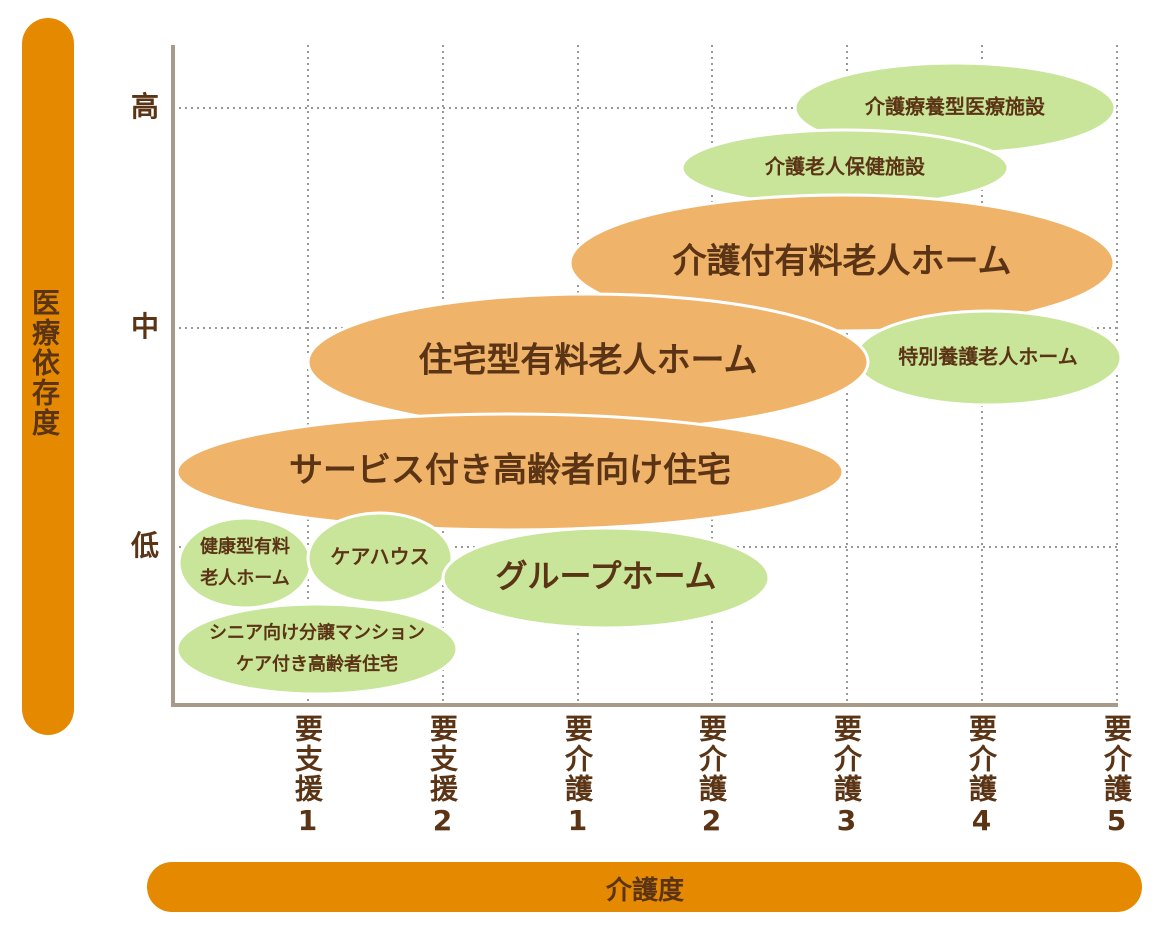 This screenshot has height=931, width=1165. What do you see at coordinates (644, 891) in the screenshot?
I see `x-axis-title: 介護度` at bounding box center [644, 891].